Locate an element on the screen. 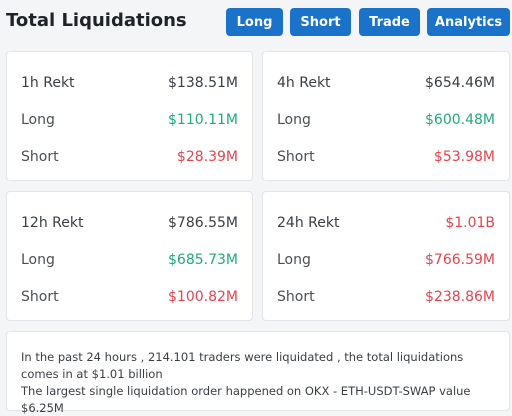 This screenshot has width=512, height=416. short-row: Short $53.98M is located at coordinates (386, 157).